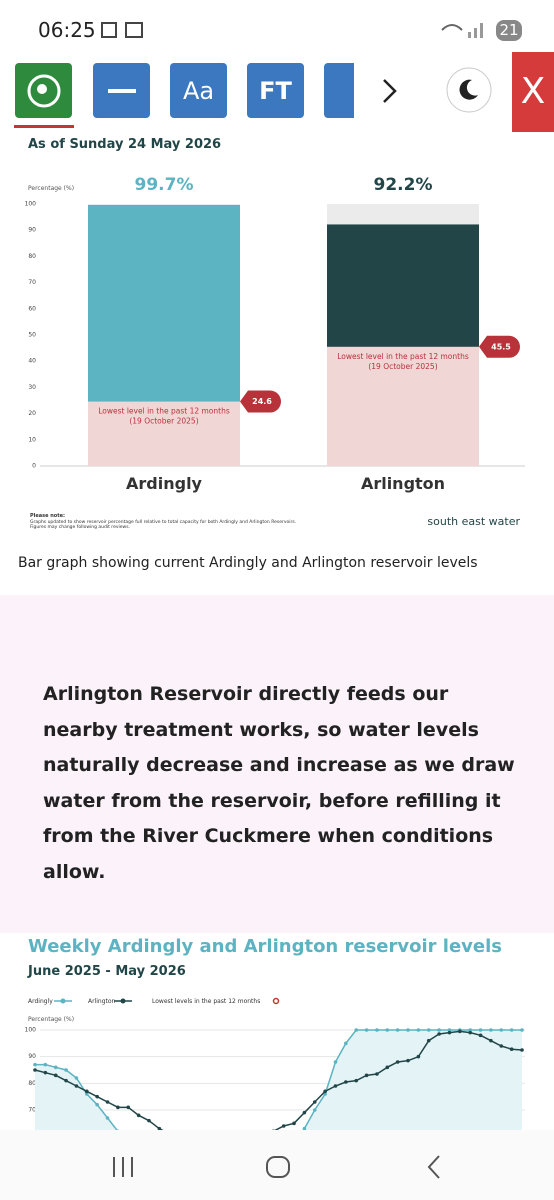 The width and height of the screenshot is (554, 1200). Describe the element at coordinates (533, 92) in the screenshot. I see `close-button: X` at that location.